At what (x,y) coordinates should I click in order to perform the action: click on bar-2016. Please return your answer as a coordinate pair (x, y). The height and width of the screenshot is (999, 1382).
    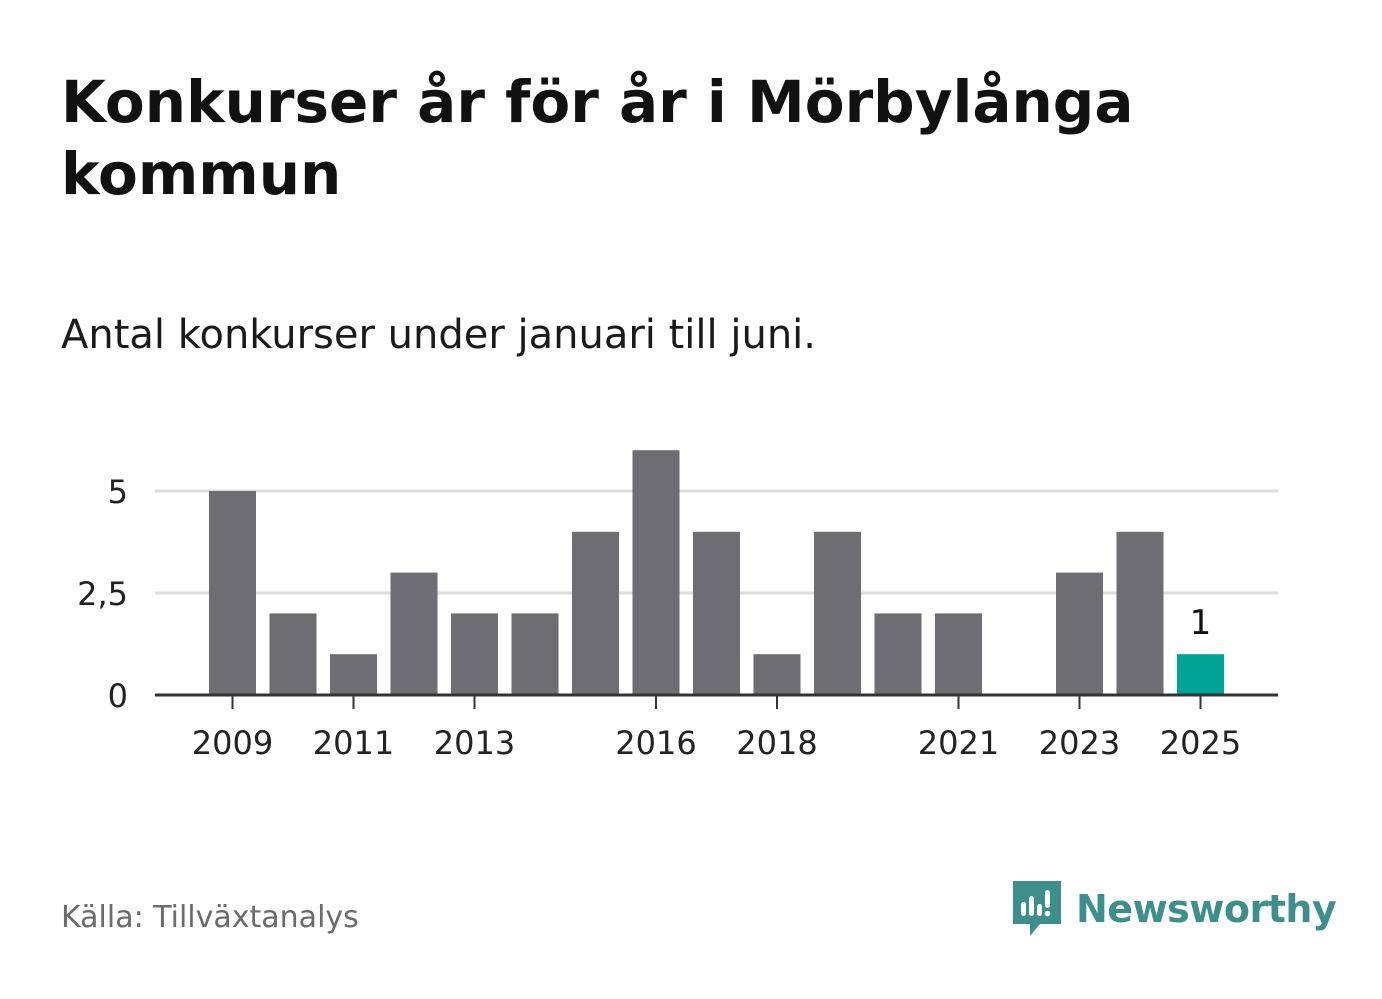
    Looking at the image, I should click on (656, 572).